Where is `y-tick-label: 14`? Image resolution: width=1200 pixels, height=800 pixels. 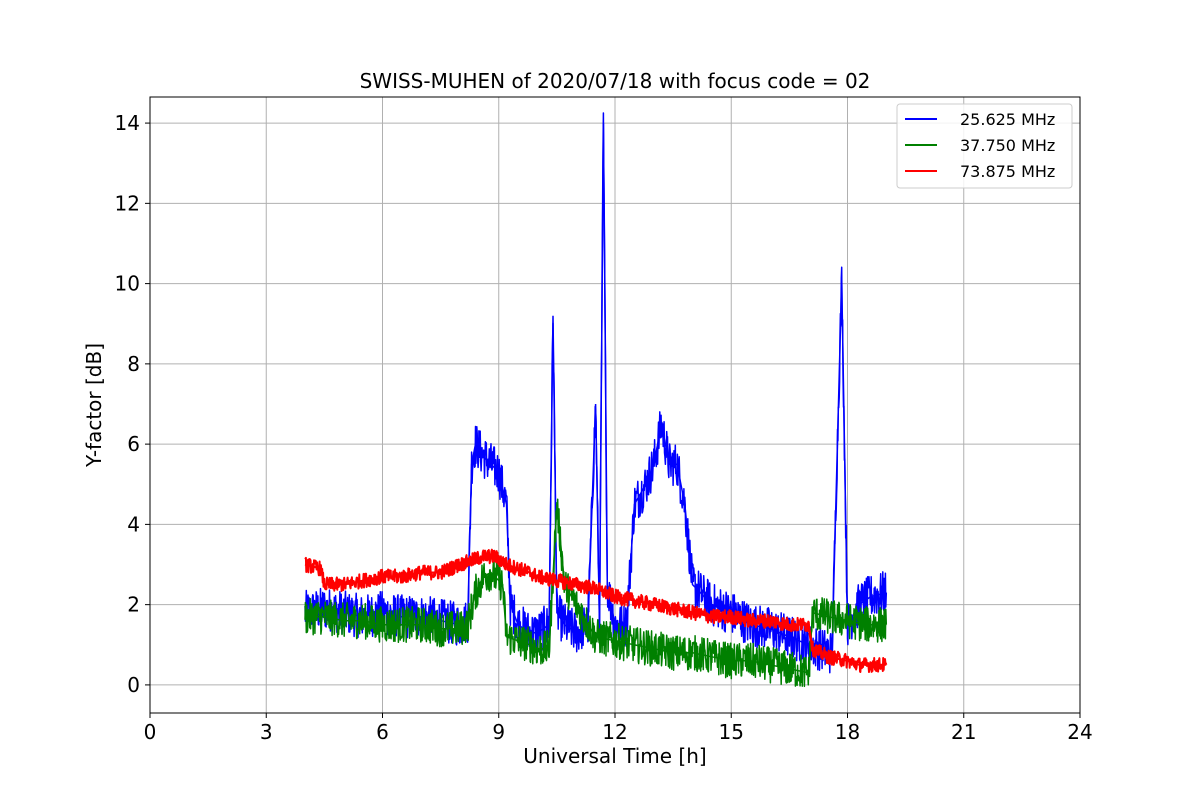
y-tick-label: 14 is located at coordinates (127, 123).